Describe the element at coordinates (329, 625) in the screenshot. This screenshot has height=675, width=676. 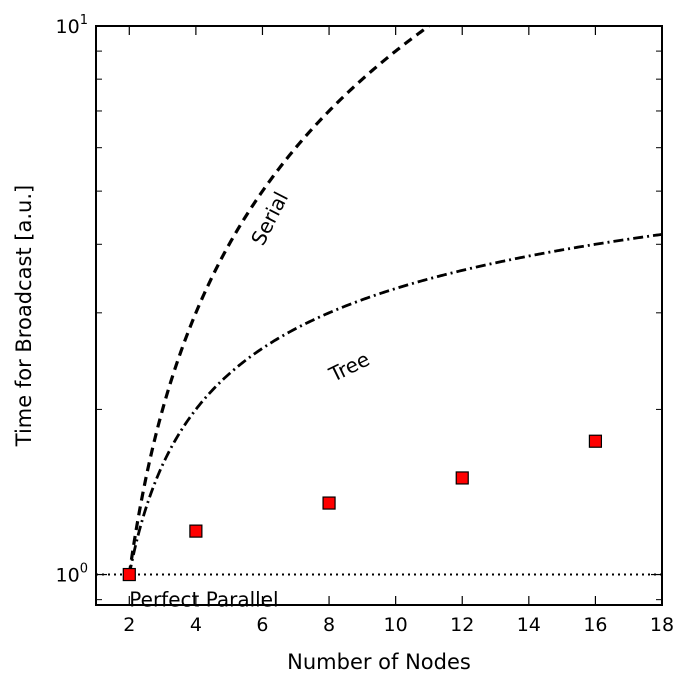
I see `x-tick-label: 8` at that location.